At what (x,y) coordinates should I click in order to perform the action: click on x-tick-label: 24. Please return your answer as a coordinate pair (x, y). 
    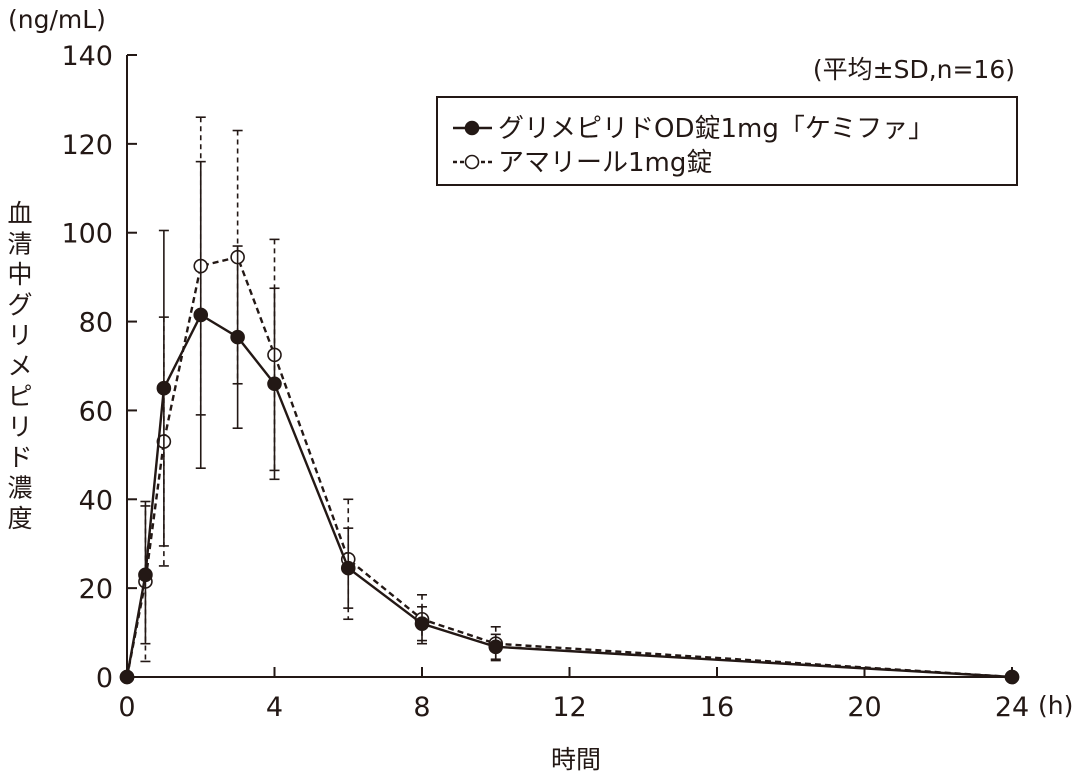
    Looking at the image, I should click on (1012, 707).